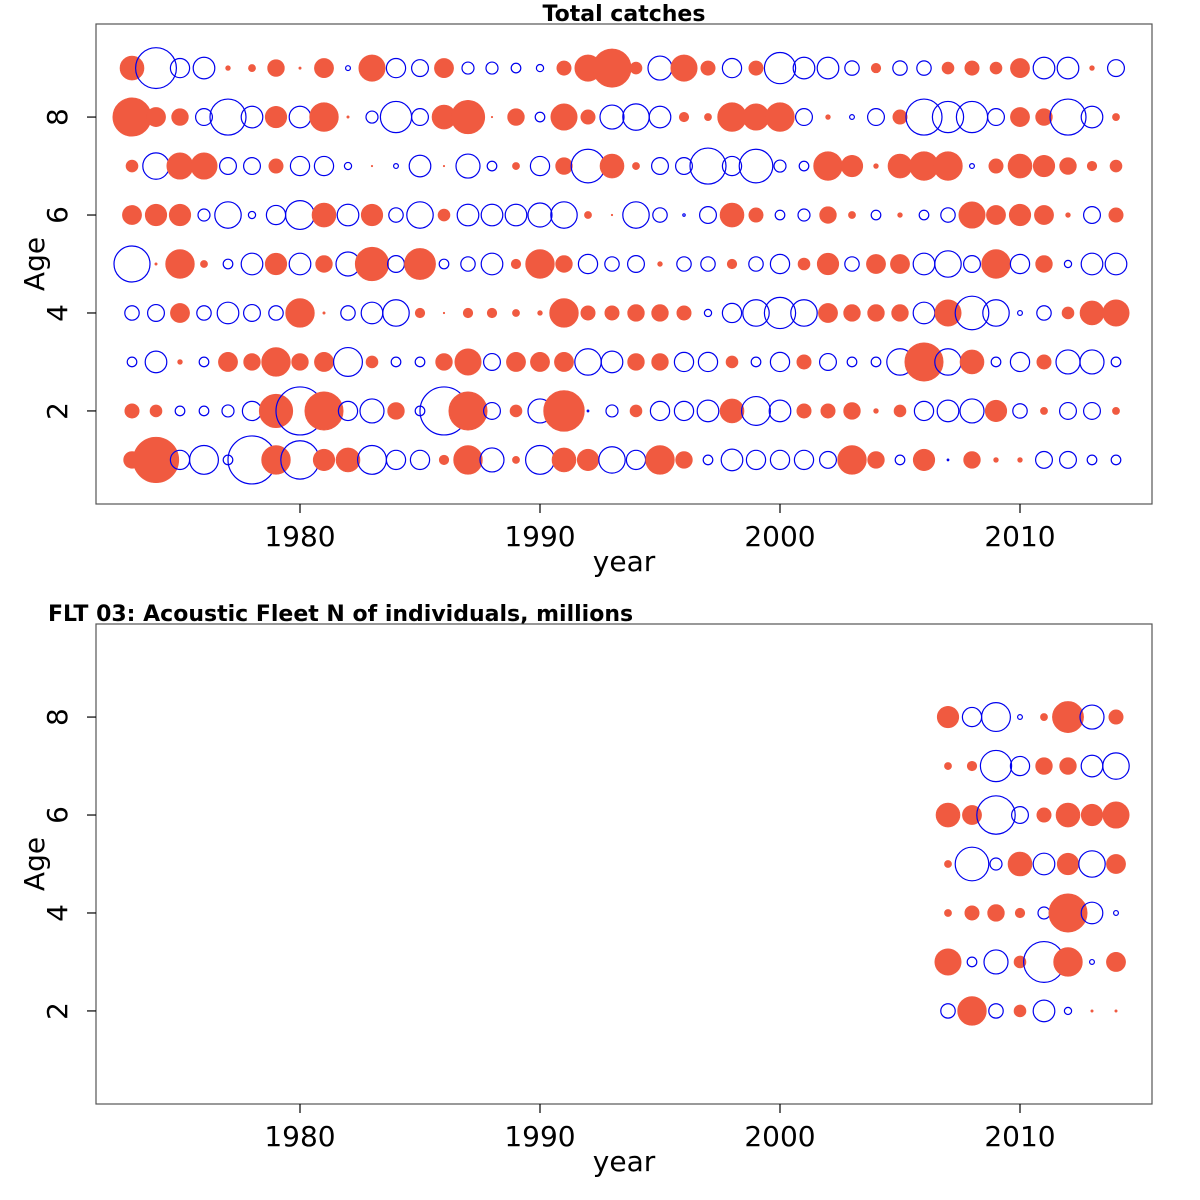 This screenshot has width=1200, height=1200. Describe the element at coordinates (828, 68) in the screenshot. I see `panel1-bubble-2002-age9` at that location.